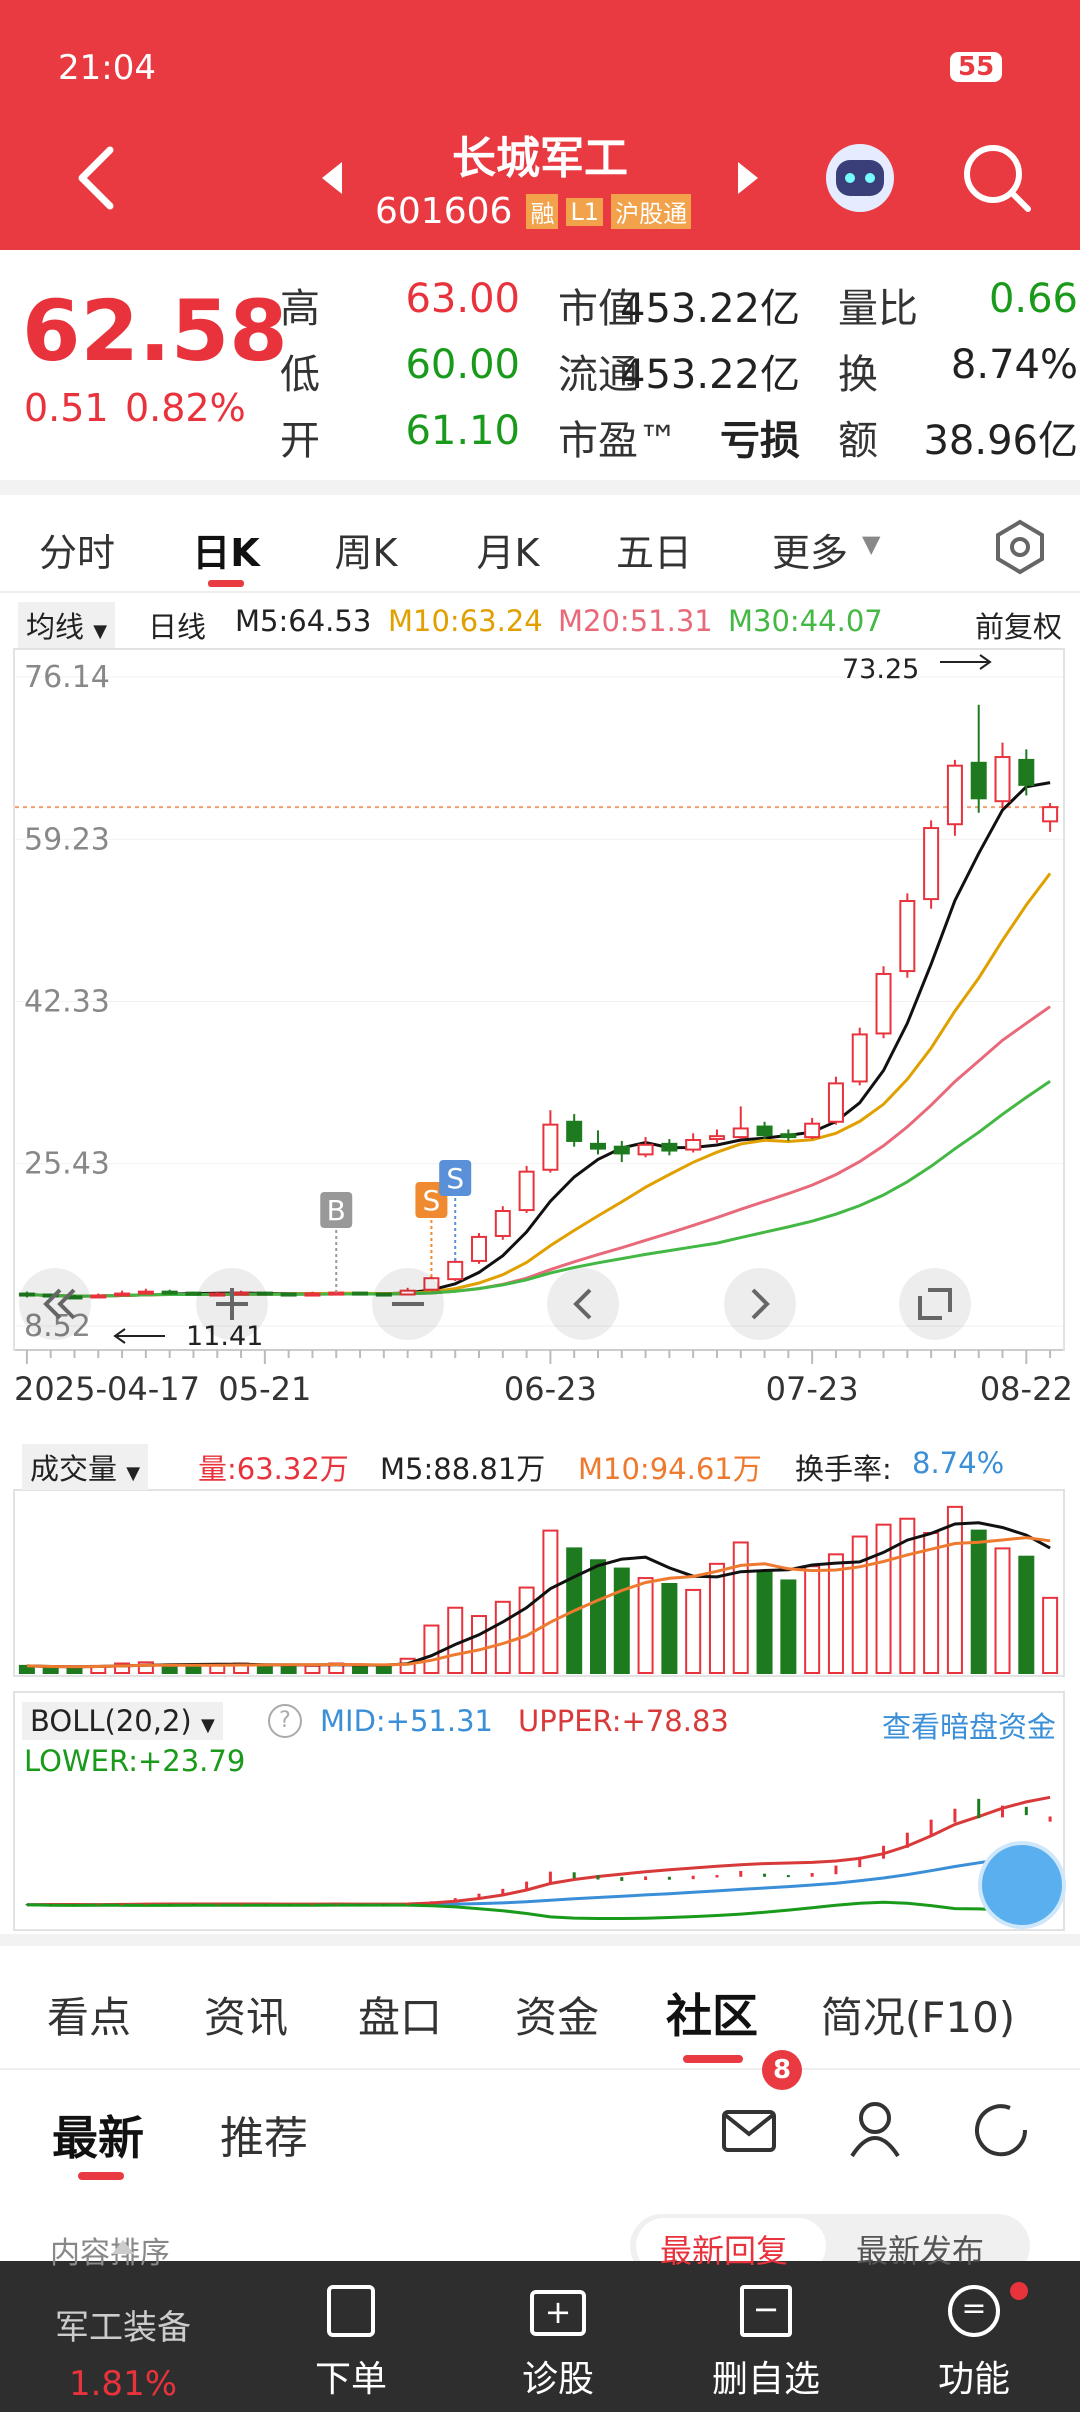 This screenshot has height=2412, width=1080. What do you see at coordinates (724, 2251) in the screenshot?
I see `sort-option: 最新回复` at bounding box center [724, 2251].